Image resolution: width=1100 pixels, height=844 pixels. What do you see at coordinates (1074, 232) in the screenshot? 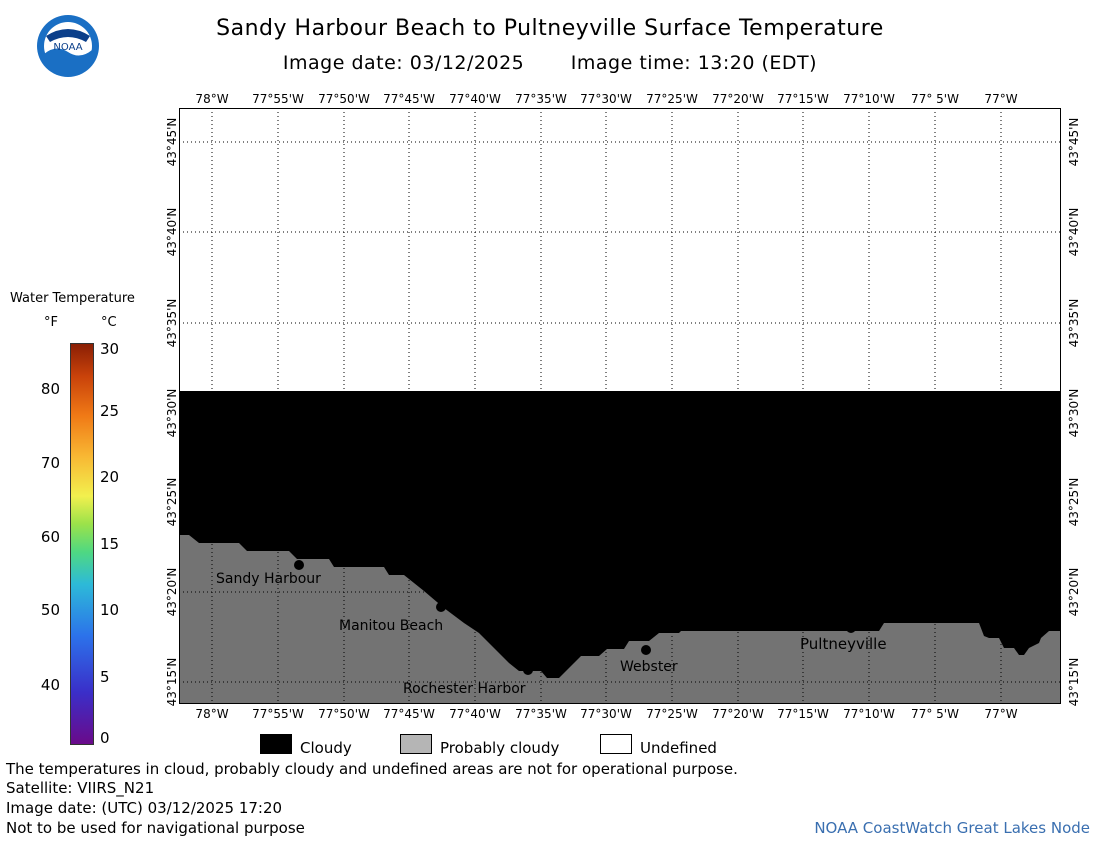
I see `lat-label-right: 43°40'N` at bounding box center [1074, 232].